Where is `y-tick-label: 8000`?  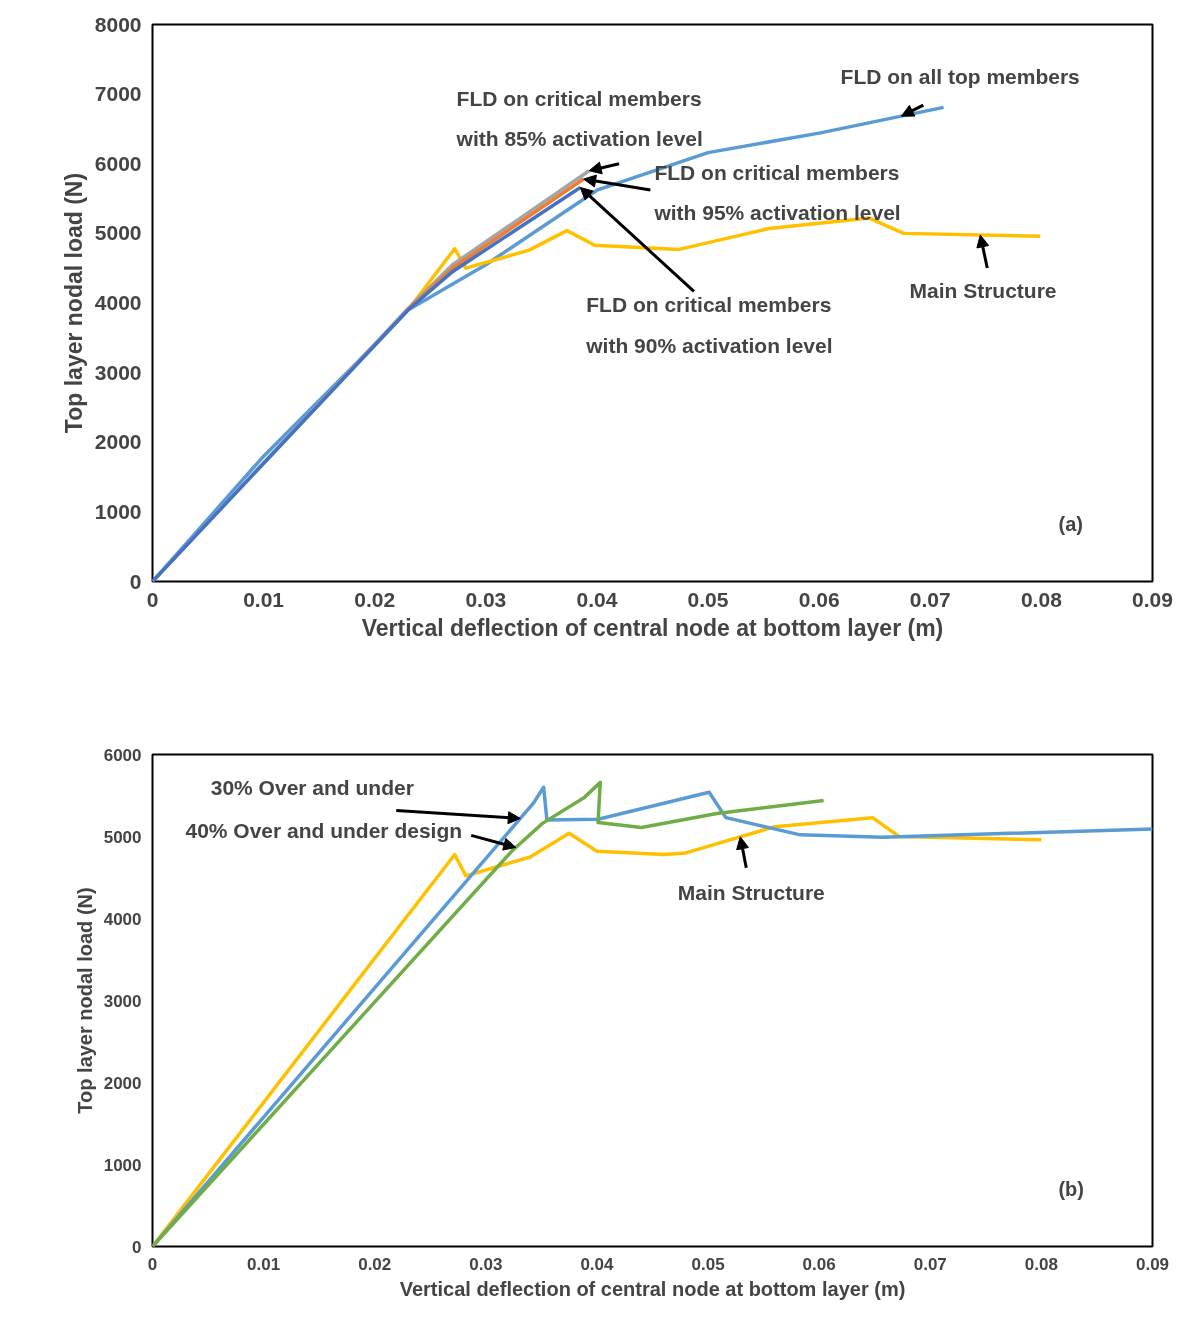 y-tick-label: 8000 is located at coordinates (118, 24).